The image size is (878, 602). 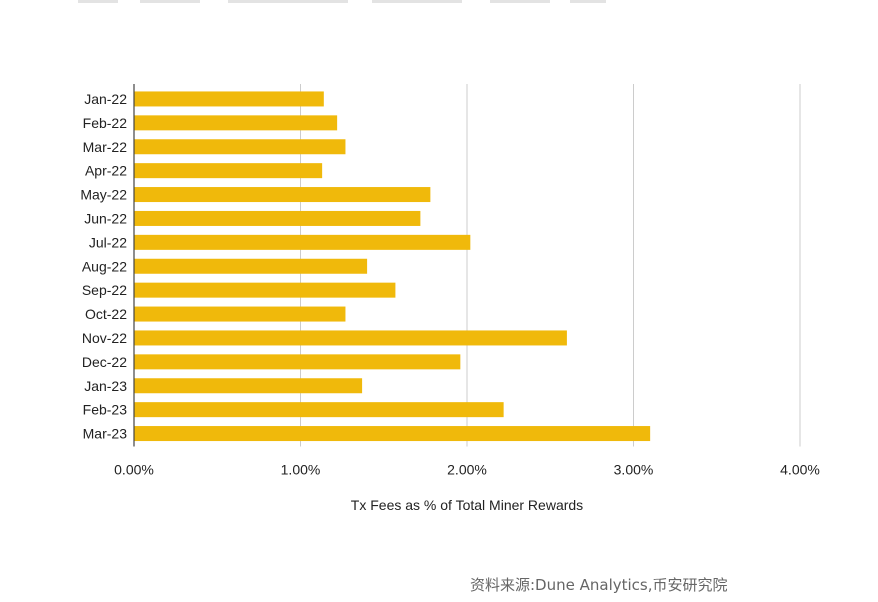 I want to click on cropped-heading-fragment, so click(x=342, y=1).